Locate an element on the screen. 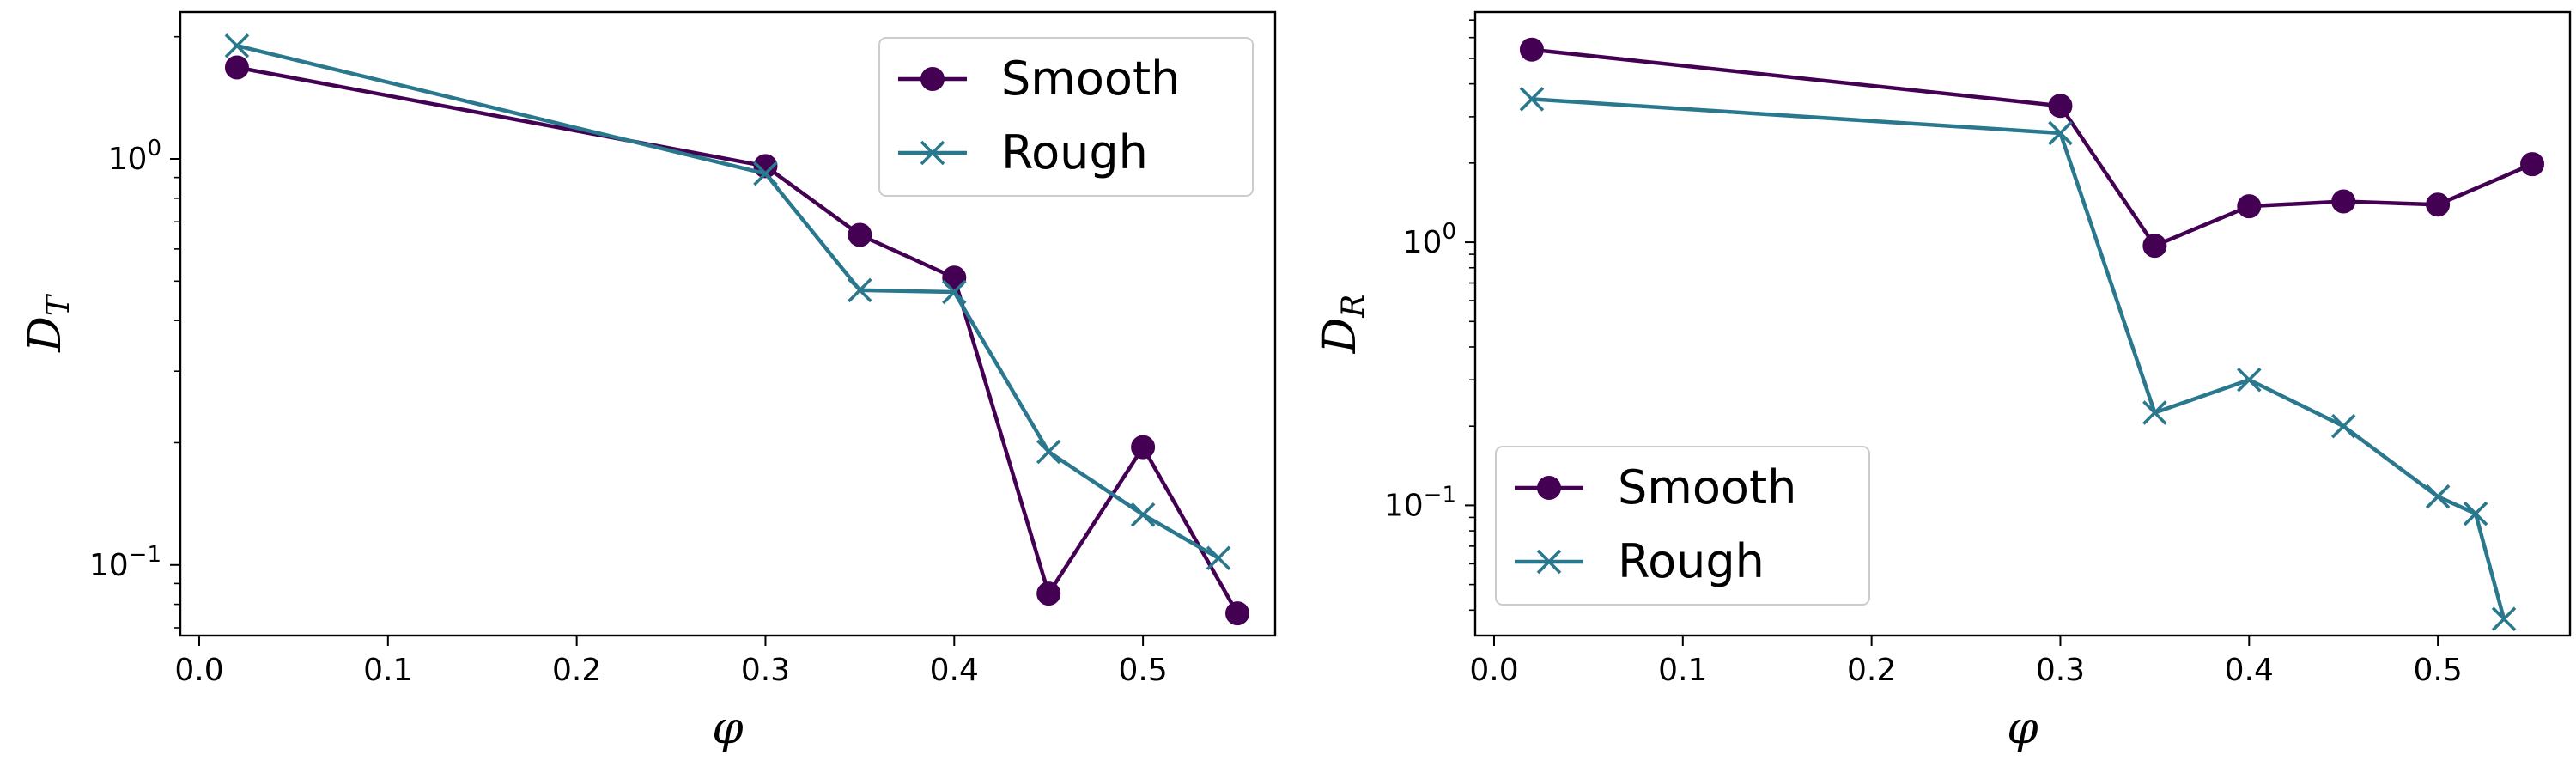 The image size is (2576, 773). y-axis-label: DR is located at coordinates (1343, 325).